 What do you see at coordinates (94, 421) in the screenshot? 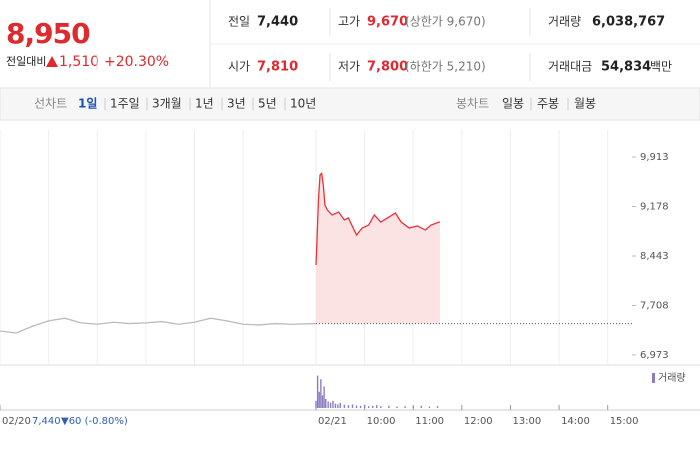
I see `prev-change: ▼60 (-0.80%)` at bounding box center [94, 421].